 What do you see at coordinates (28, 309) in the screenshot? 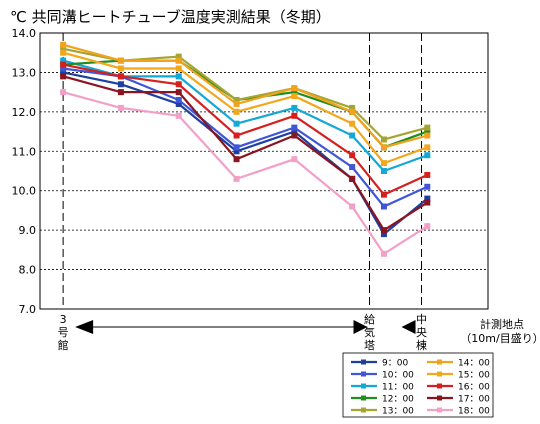
I see `y-tick-label: 7.0` at bounding box center [28, 309].